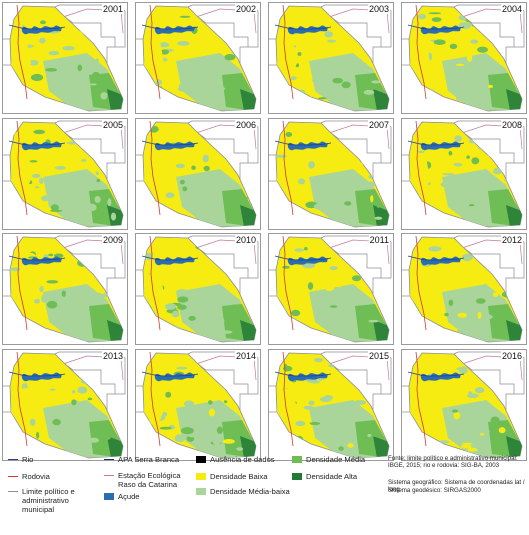 Image resolution: width=529 pixels, height=535 pixels. Describe the element at coordinates (109, 475) in the screenshot. I see `estacao-line-symbol` at that location.